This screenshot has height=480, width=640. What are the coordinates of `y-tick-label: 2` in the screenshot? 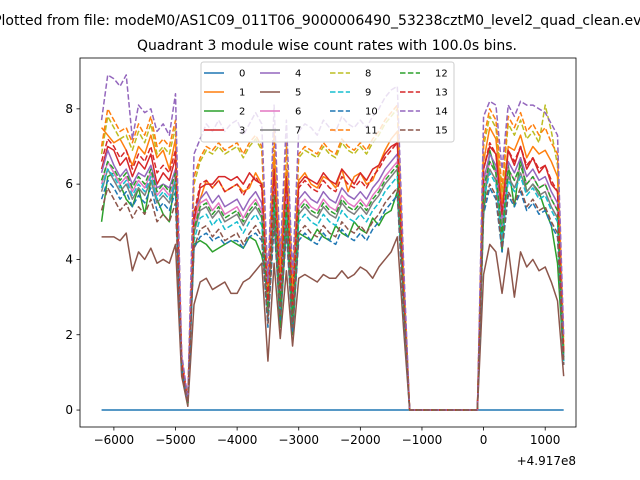 It's located at (69, 335).